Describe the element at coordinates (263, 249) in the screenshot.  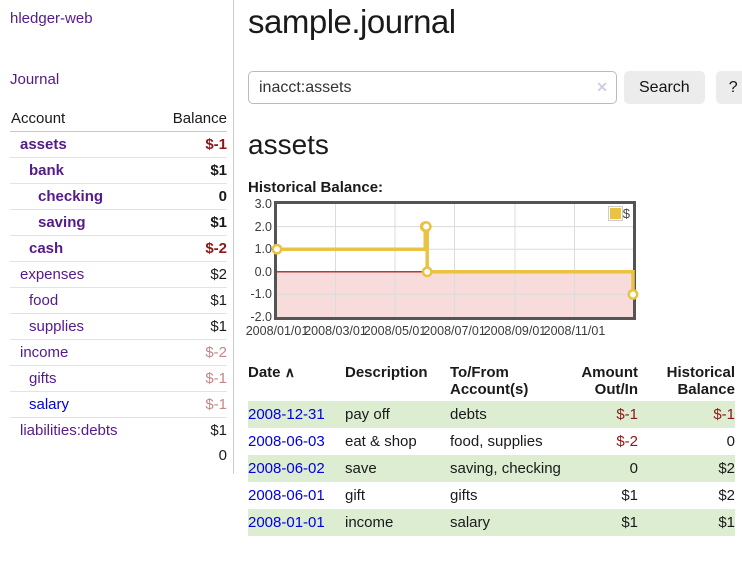
I see `y-tick-label: 1.0` at that location.